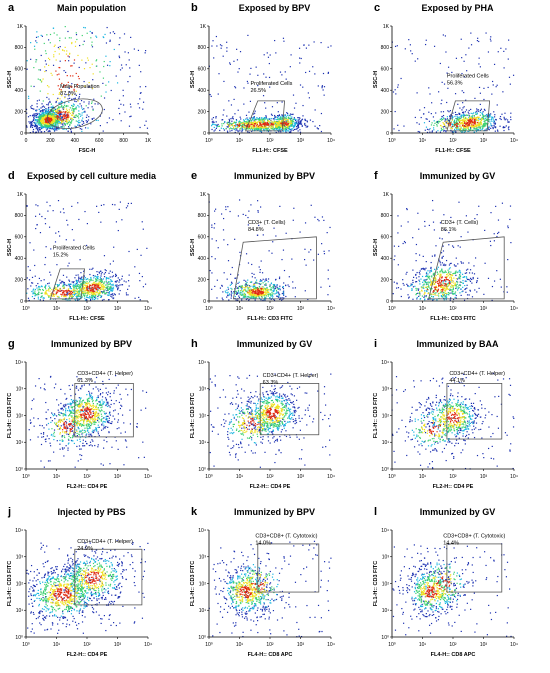  What do you see at coordinates (91, 176) in the screenshot?
I see `panel-title: Exposed by cell culture media` at bounding box center [91, 176].